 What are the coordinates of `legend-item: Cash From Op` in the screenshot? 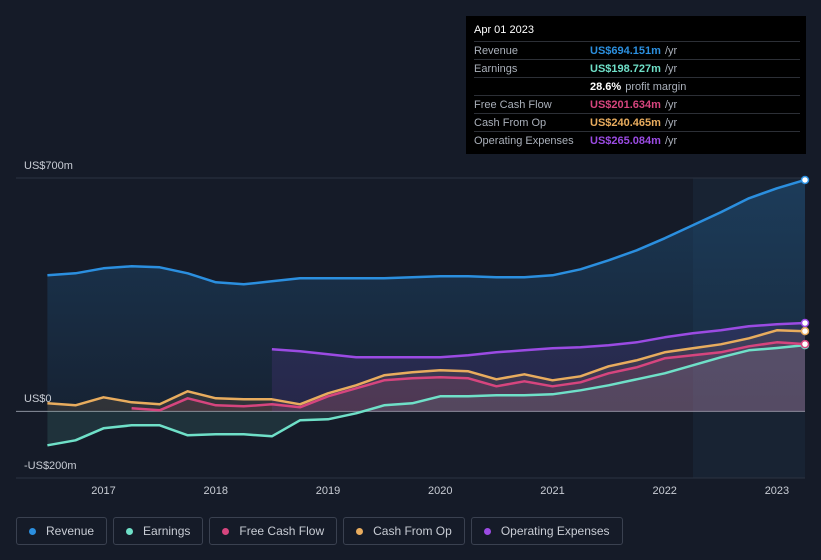 It's located at (404, 531).